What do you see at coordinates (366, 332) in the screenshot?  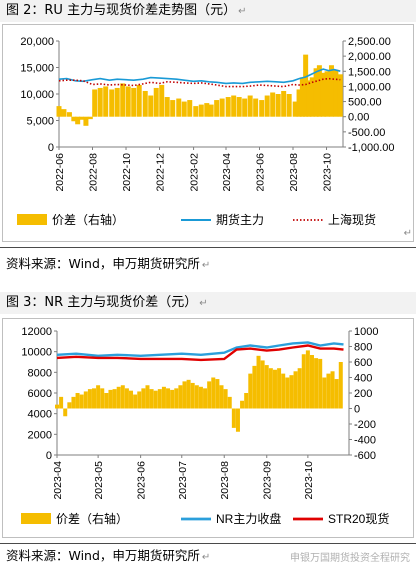 I see `right-tick-label: 1000` at bounding box center [366, 332].